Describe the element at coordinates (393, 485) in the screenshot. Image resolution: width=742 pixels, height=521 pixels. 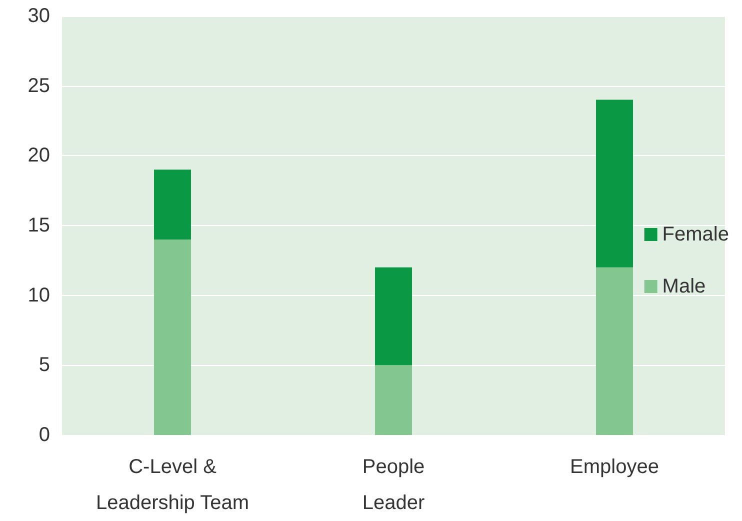
I see `x-tick-label: People Leader` at that location.